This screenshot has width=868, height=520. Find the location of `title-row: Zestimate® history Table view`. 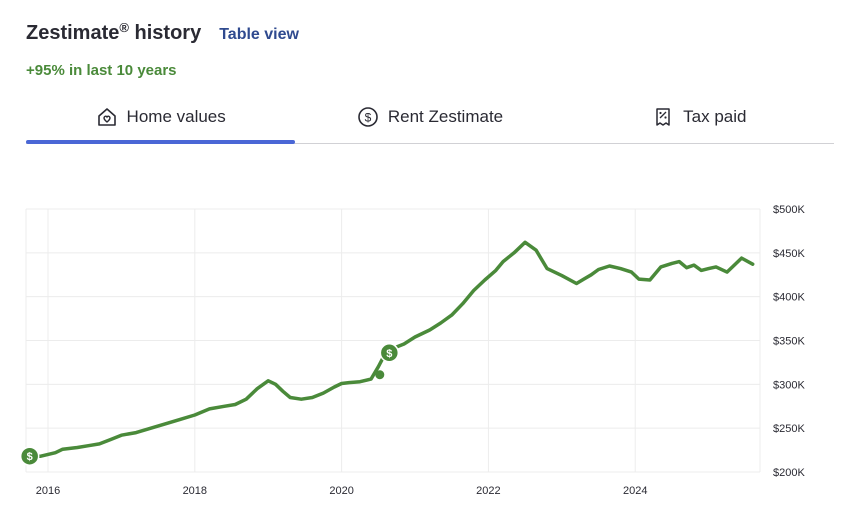

title-row: Zestimate® history Table view is located at coordinates (162, 32).